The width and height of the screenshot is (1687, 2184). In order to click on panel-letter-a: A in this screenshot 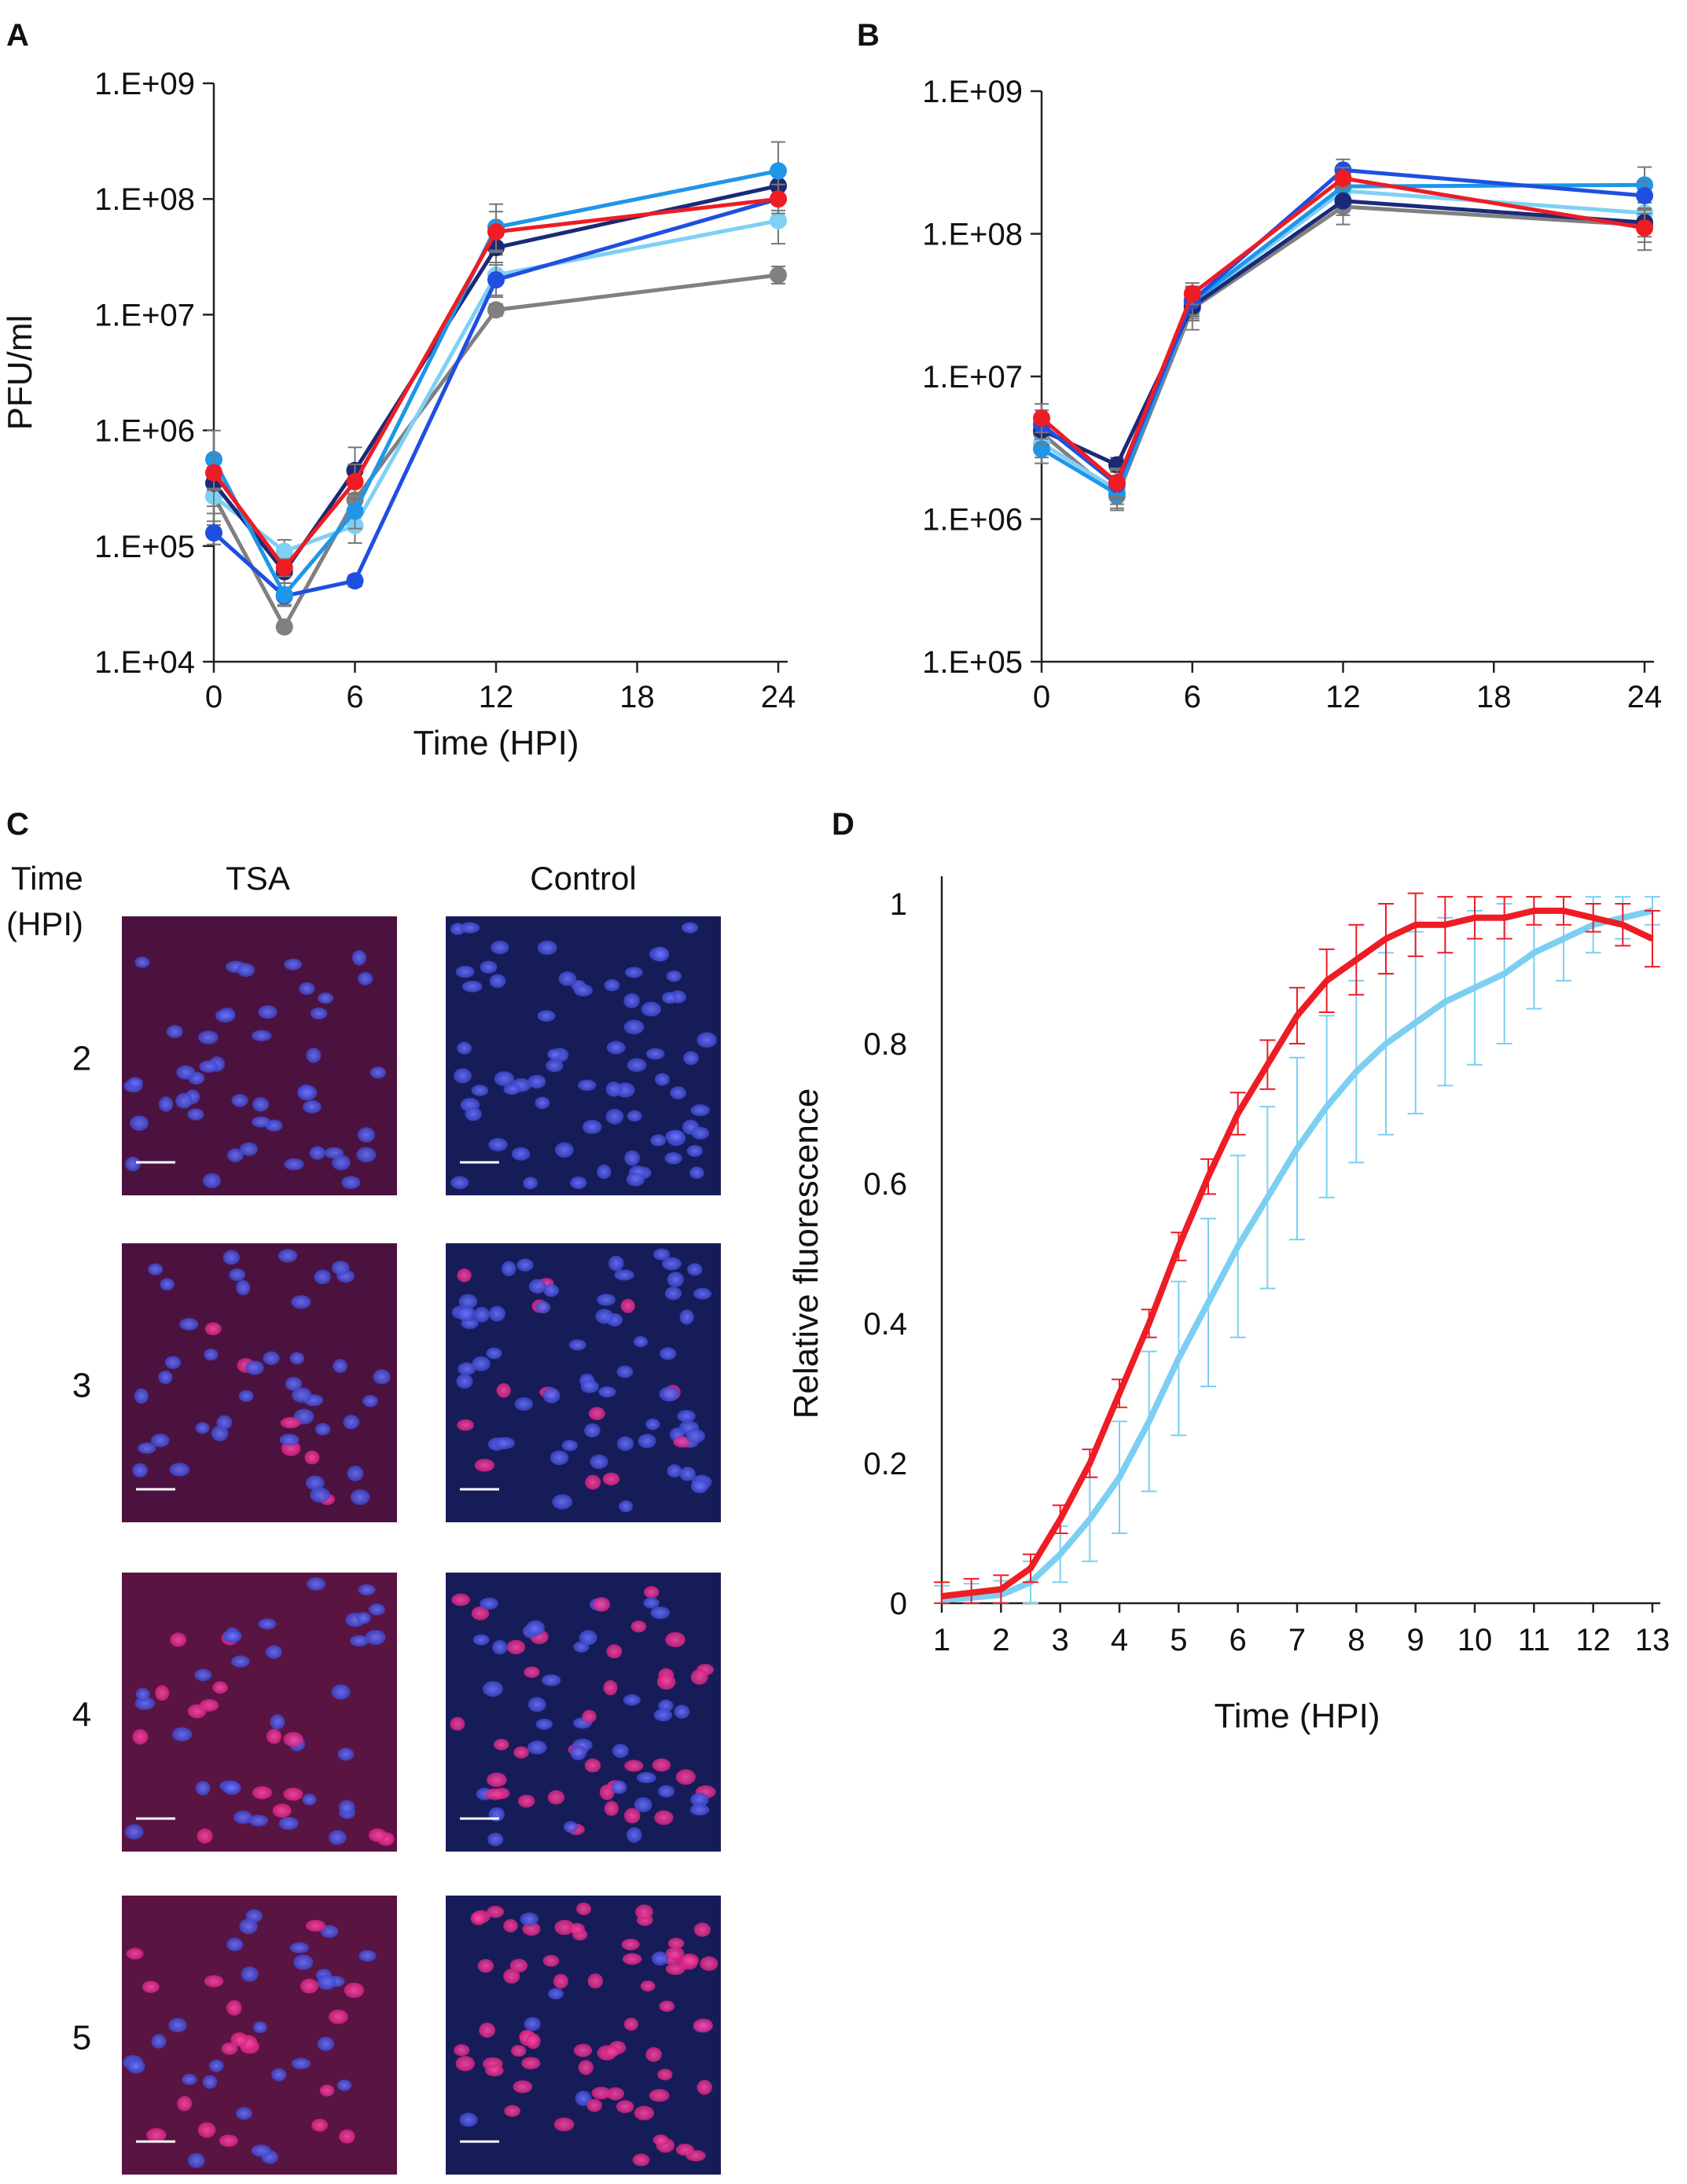, I will do `click(17, 35)`.